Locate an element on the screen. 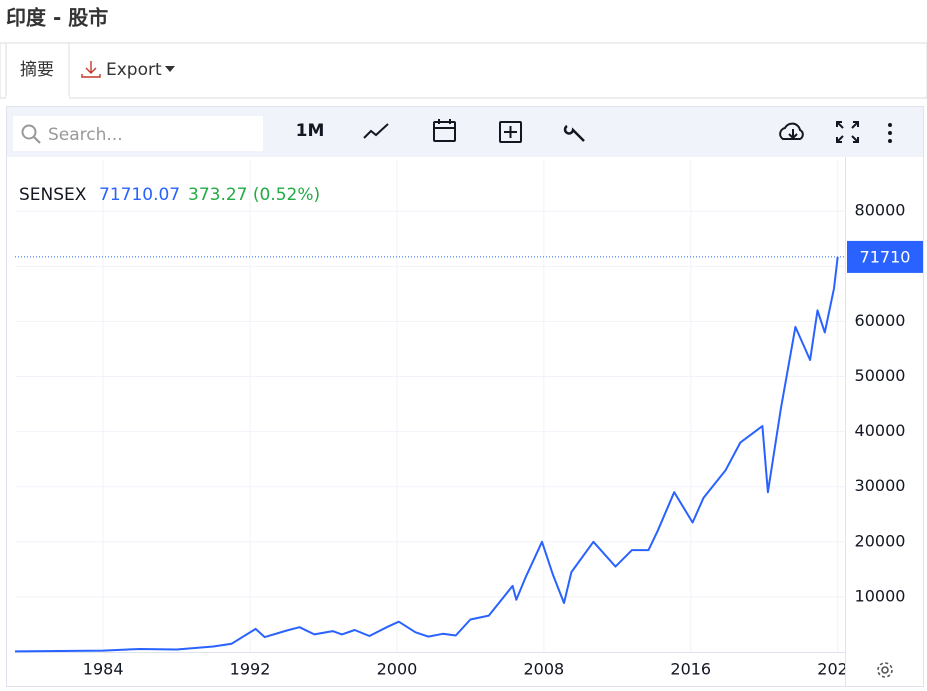 Image resolution: width=927 pixels, height=691 pixels. tab-gap is located at coordinates (37, 97).